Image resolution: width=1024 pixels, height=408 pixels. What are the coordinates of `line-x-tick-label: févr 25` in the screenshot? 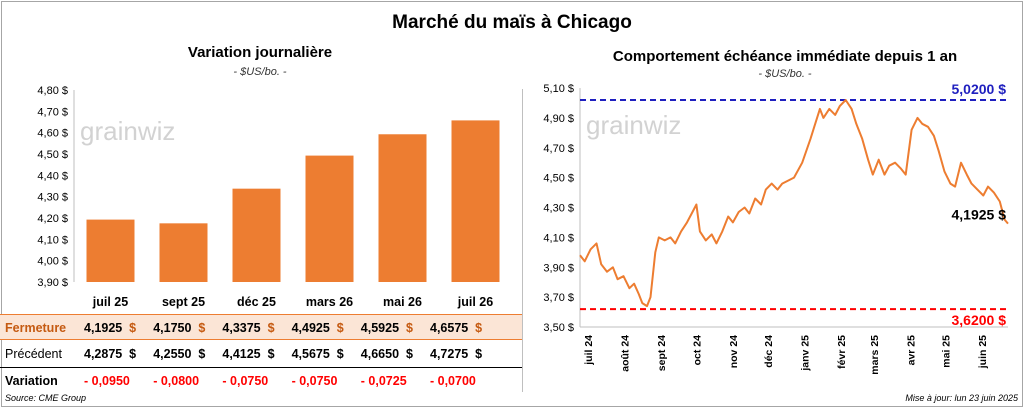 It's located at (842, 352).